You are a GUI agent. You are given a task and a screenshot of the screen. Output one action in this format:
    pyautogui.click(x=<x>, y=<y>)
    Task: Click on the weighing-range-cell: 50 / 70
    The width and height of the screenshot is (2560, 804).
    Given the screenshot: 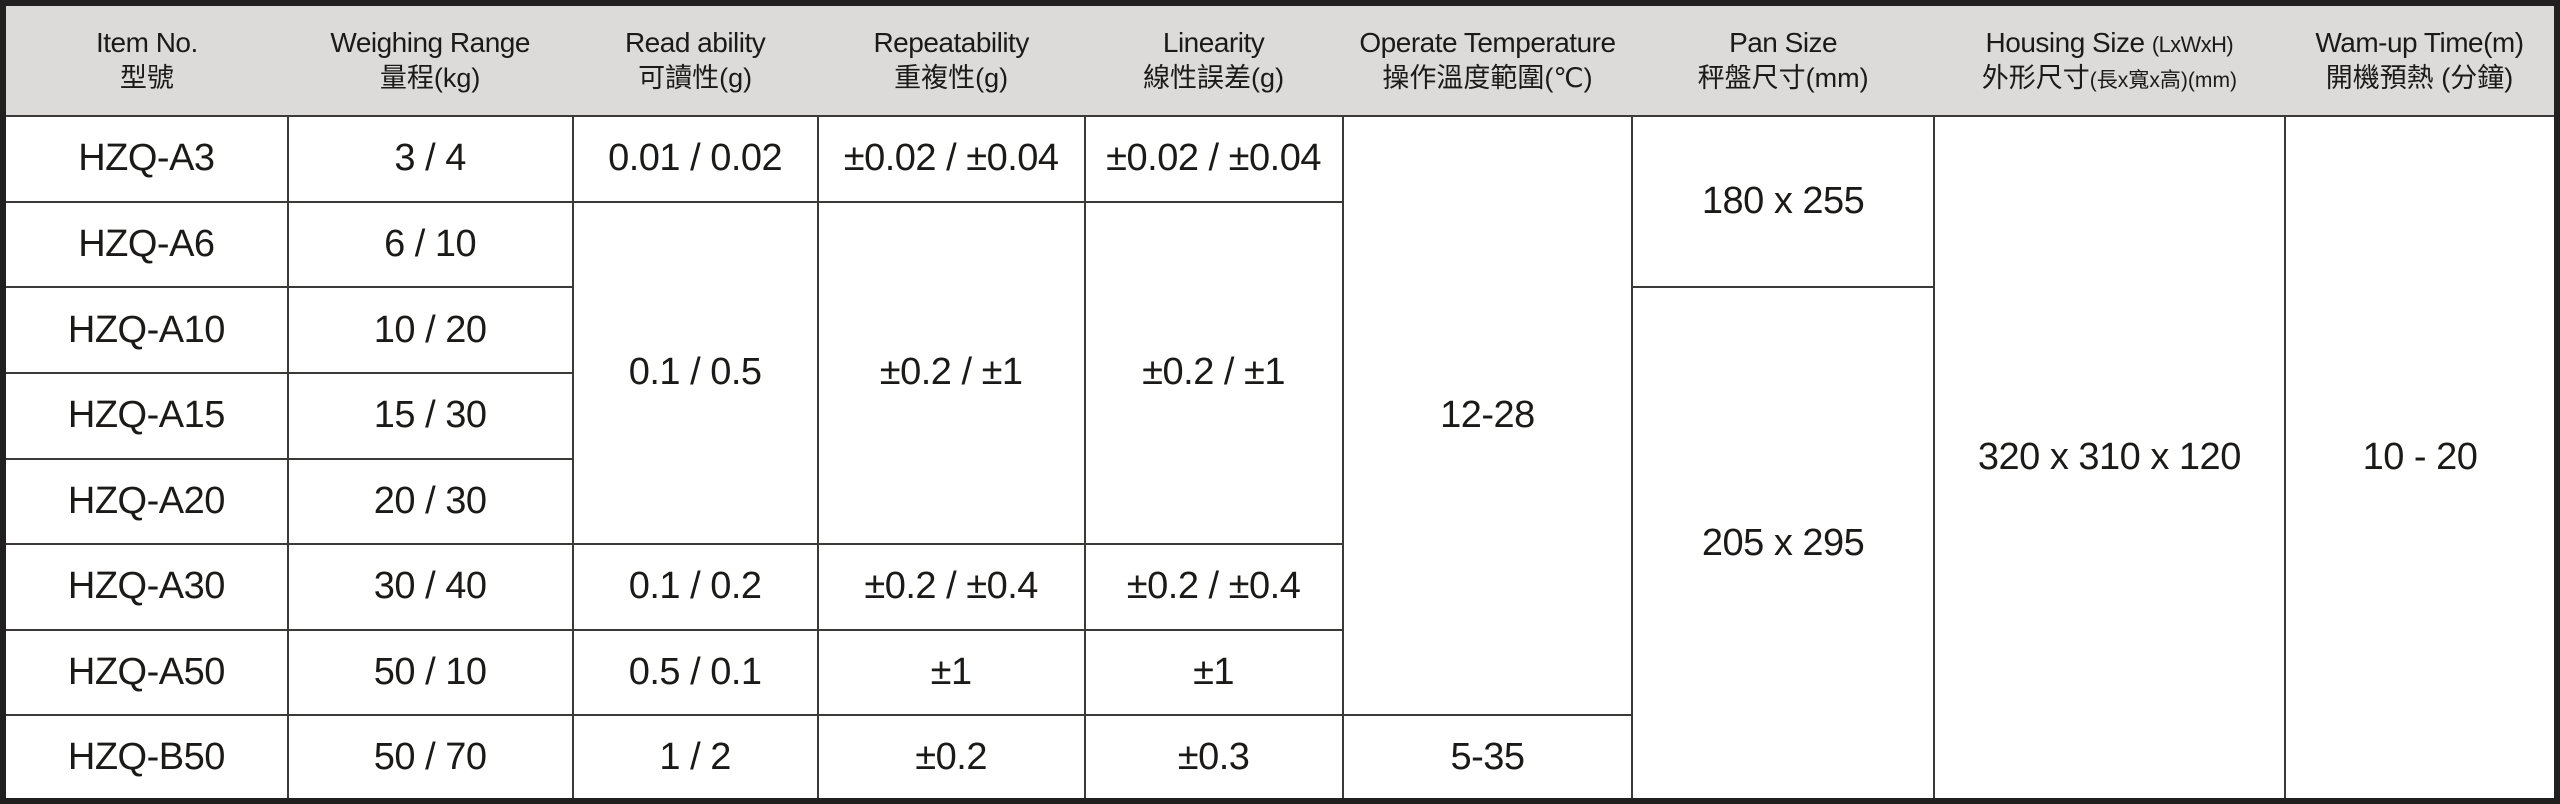 What is the action you would take?
    pyautogui.click(x=430, y=758)
    